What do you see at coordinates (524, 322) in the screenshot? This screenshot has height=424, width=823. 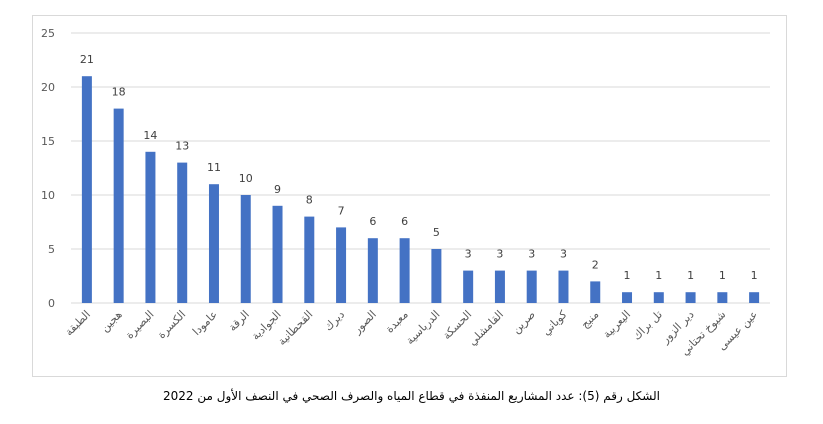 I see `category-label: صرين` at bounding box center [524, 322].